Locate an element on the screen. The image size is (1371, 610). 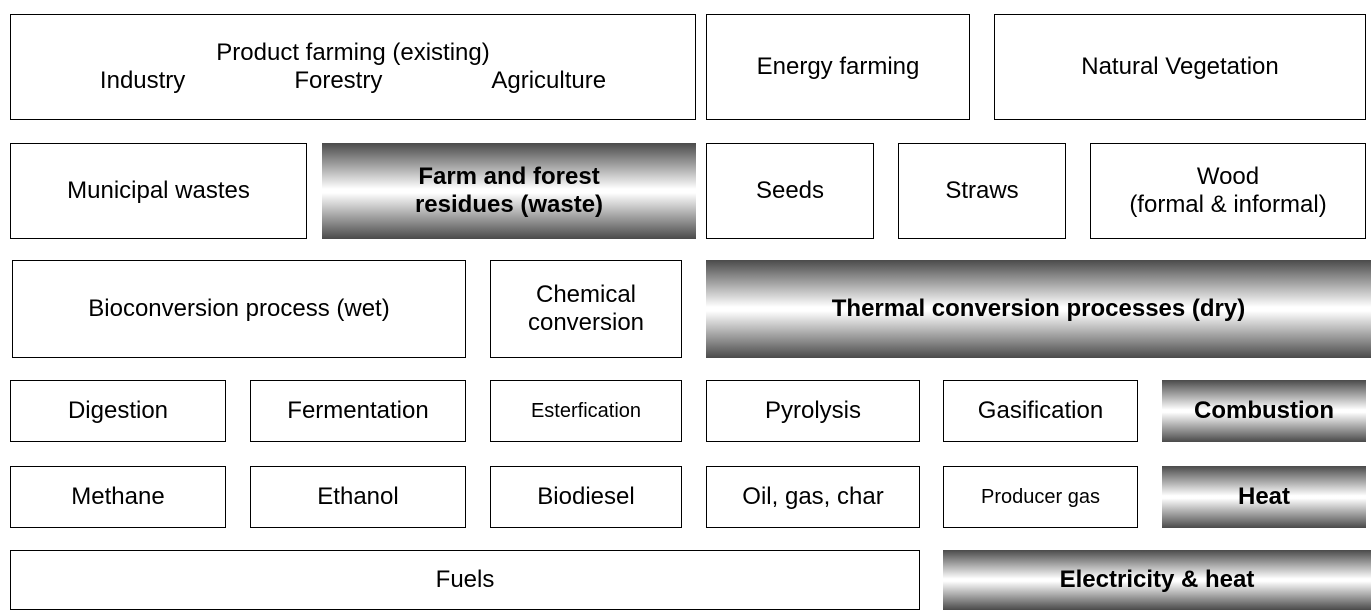
node-box: Municipal wastes is located at coordinates (158, 191).